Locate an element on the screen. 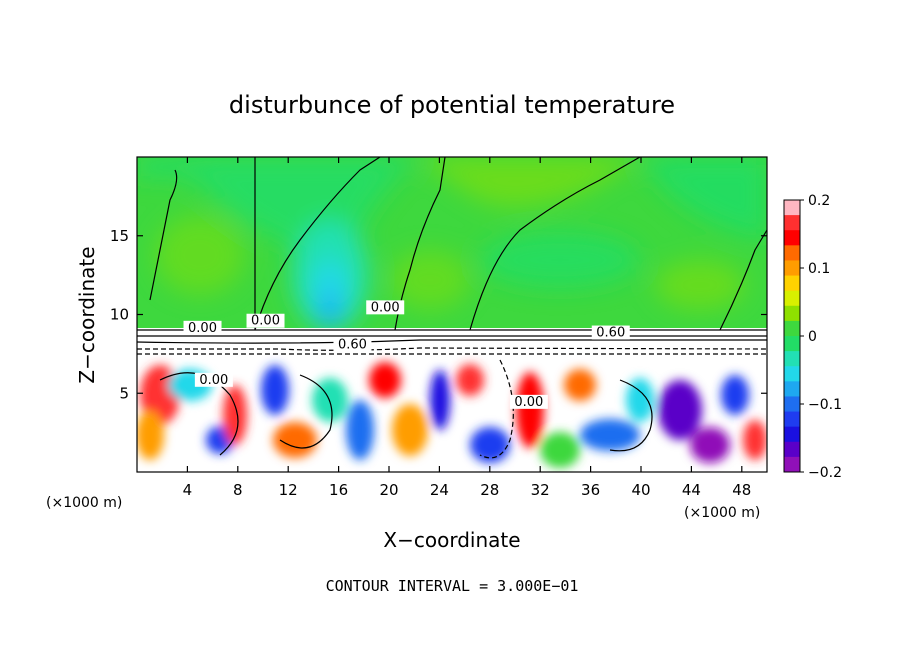 The image size is (904, 654). colorbar-tick-label: 0.1 is located at coordinates (819, 269).